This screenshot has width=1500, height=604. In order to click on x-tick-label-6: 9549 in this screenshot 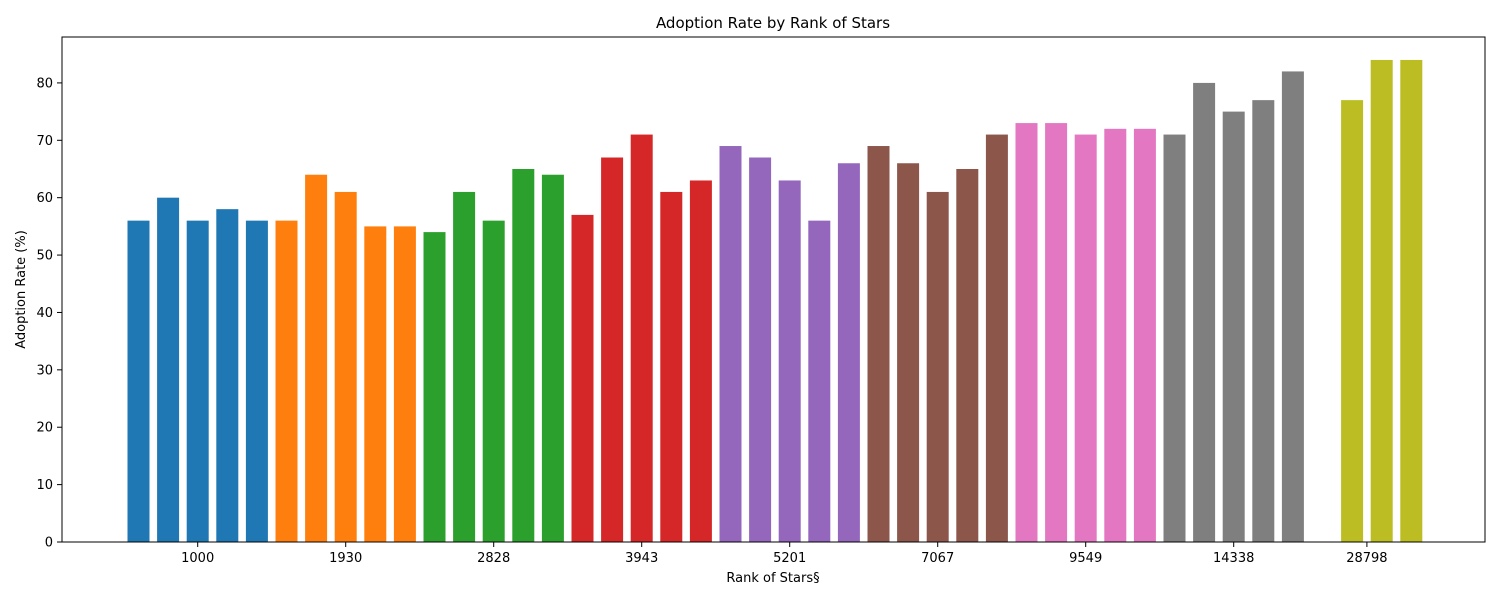, I will do `click(1085, 558)`.